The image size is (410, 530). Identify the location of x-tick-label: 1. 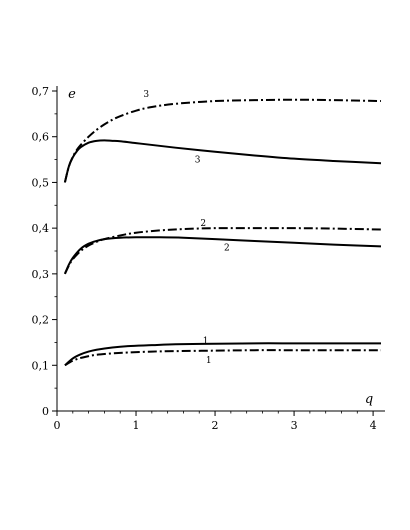
(136, 425).